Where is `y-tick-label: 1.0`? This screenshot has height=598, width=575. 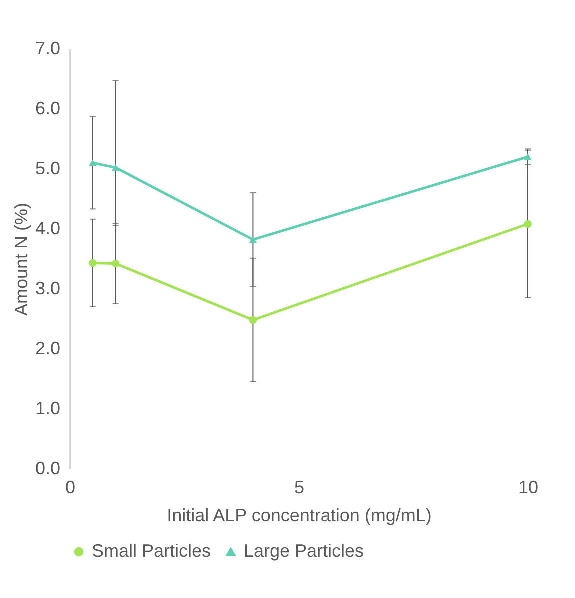 y-tick-label: 1.0 is located at coordinates (47, 408).